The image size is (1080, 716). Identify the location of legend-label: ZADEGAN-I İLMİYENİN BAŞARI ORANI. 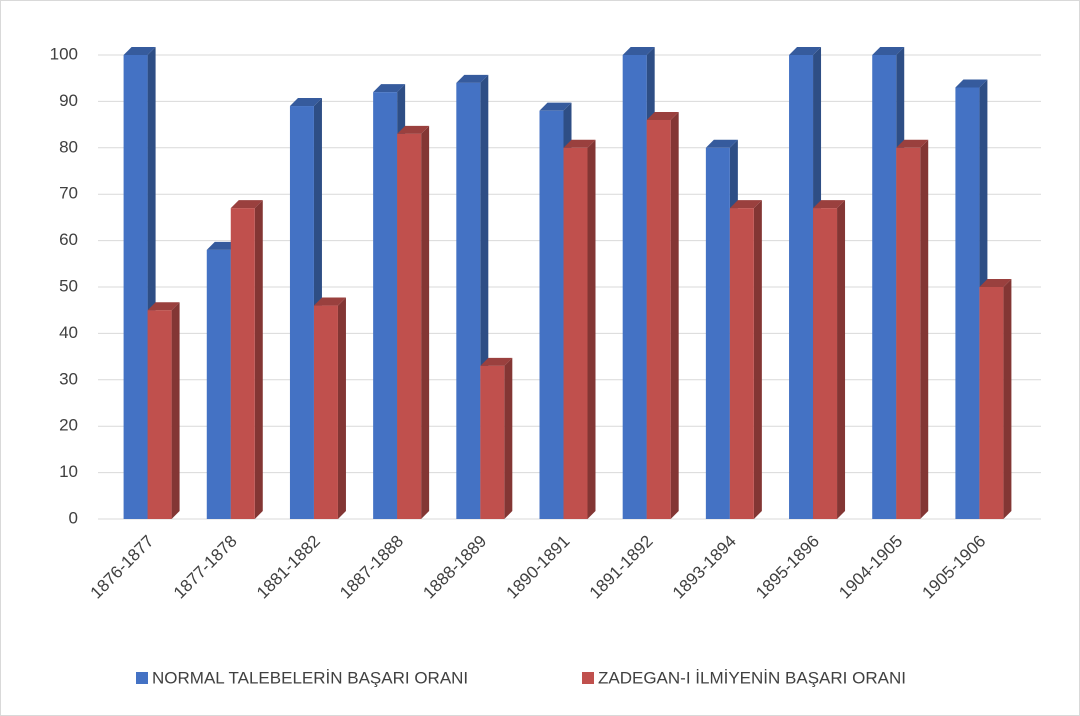
(752, 677).